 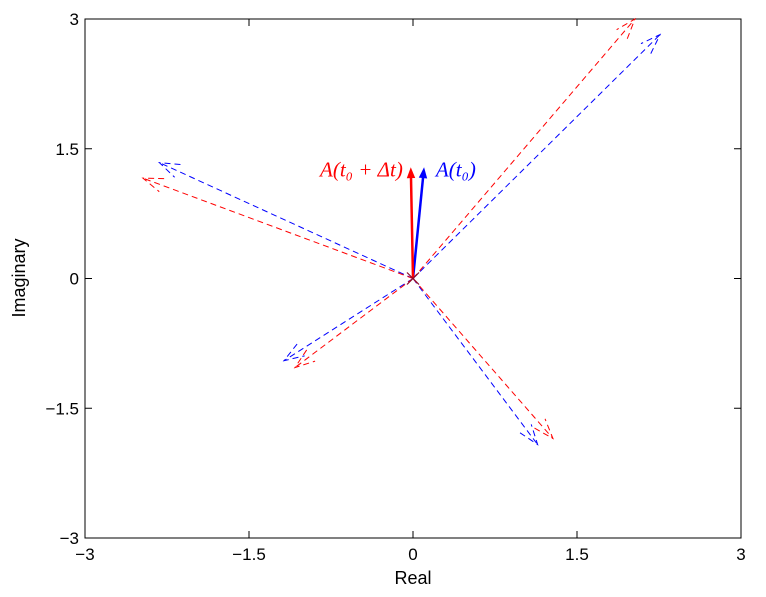 I want to click on origin-x-mark, so click(x=413, y=278).